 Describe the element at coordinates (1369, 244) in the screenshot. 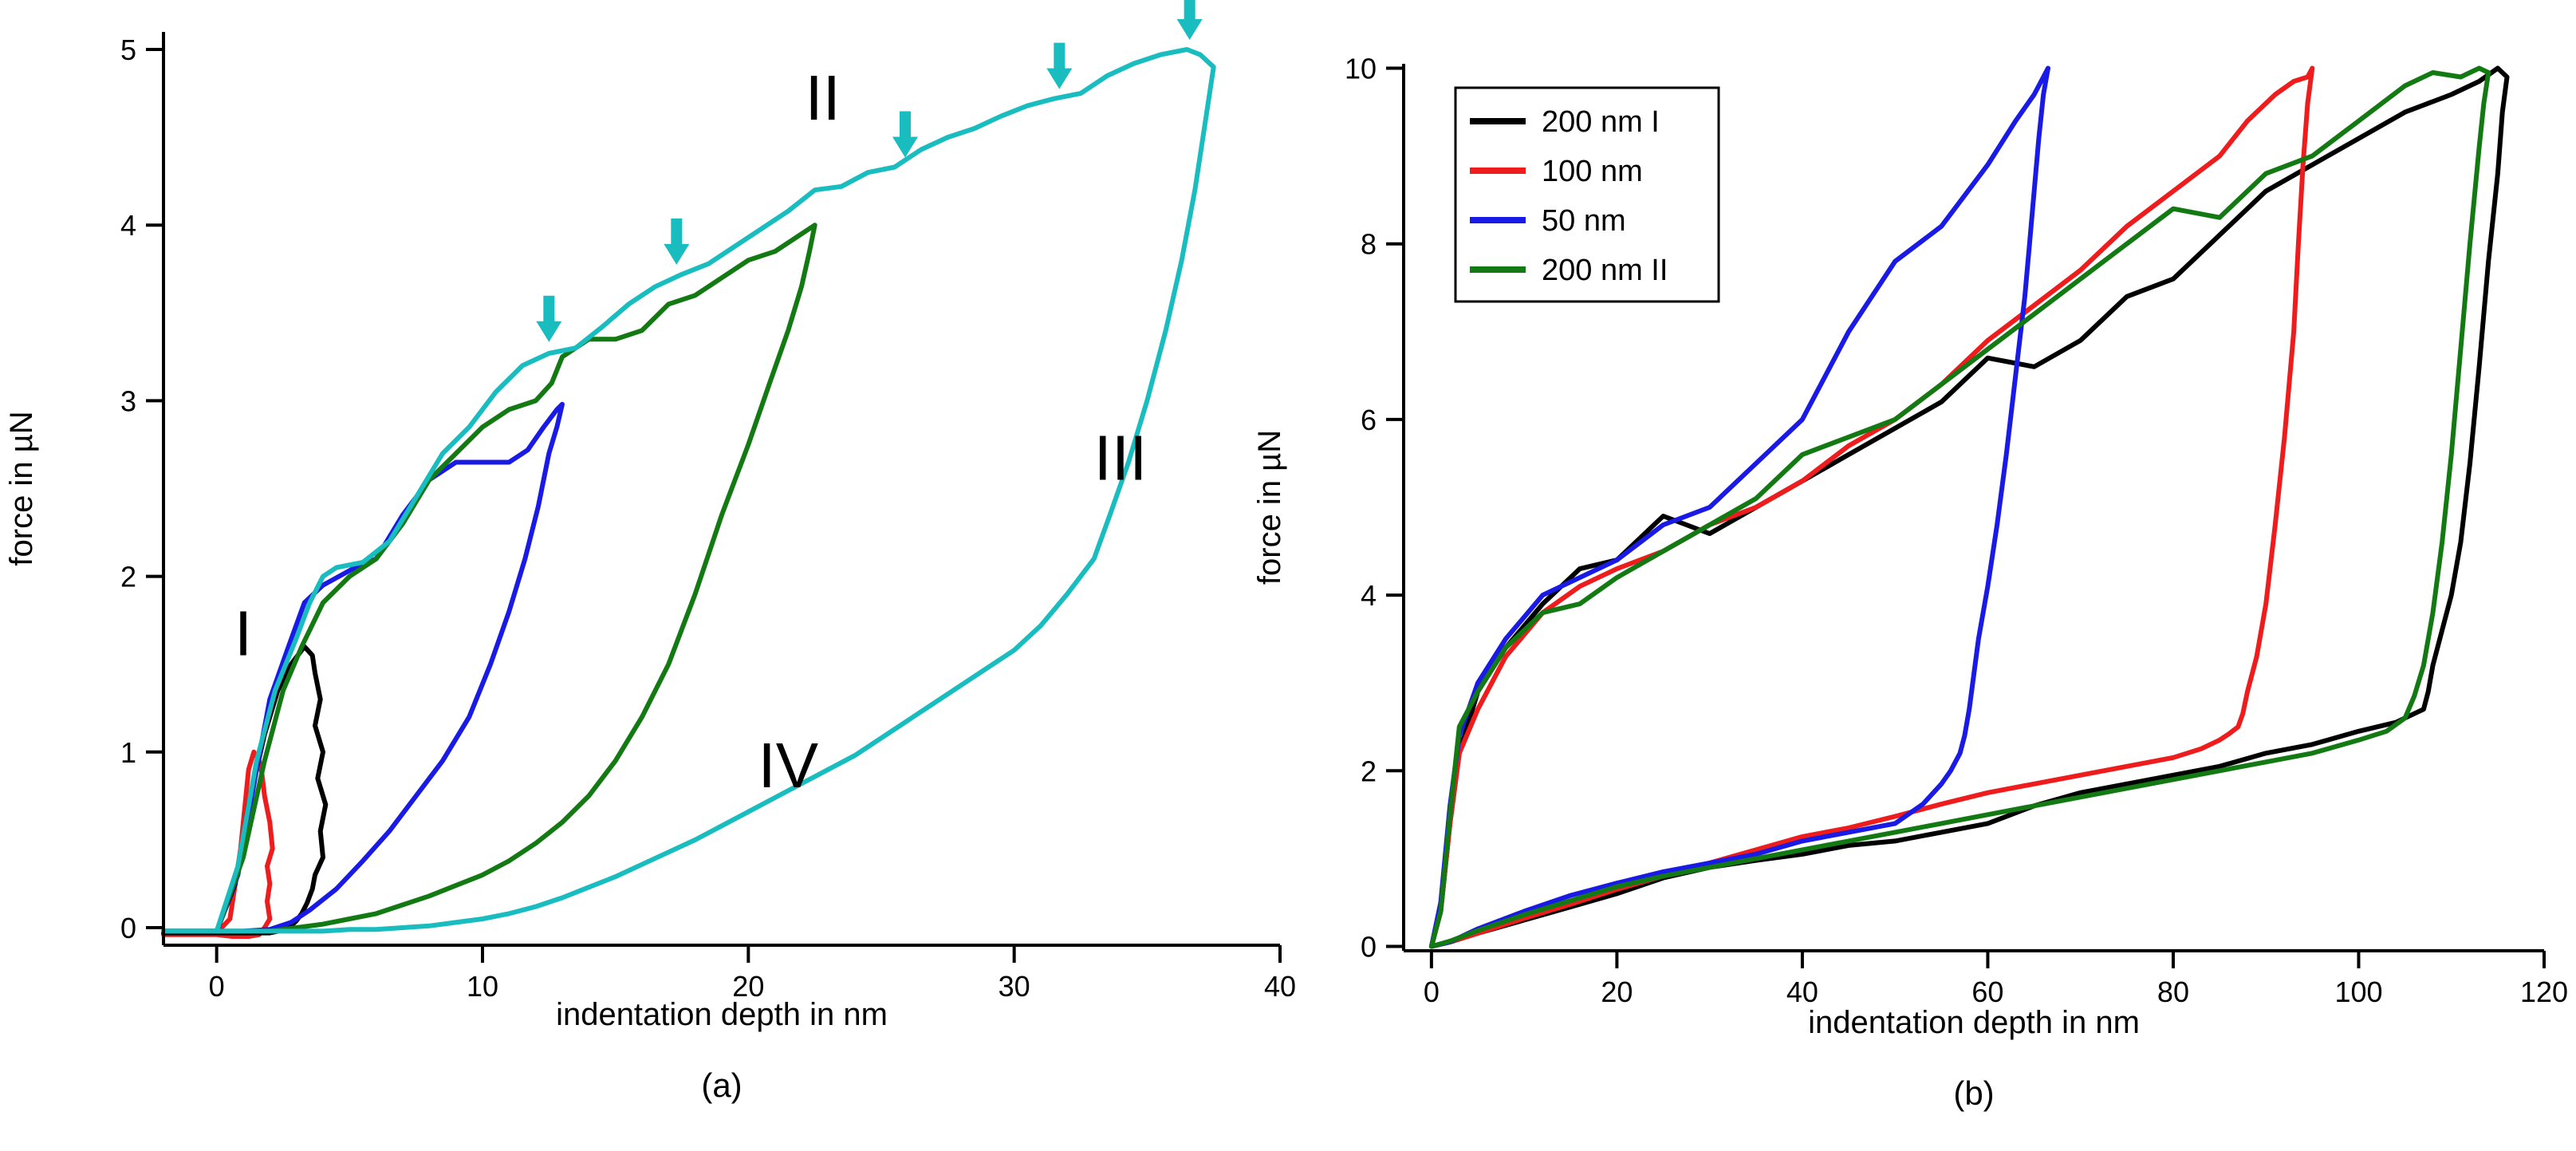

I see `chart-b-y-tick-label: 8` at that location.